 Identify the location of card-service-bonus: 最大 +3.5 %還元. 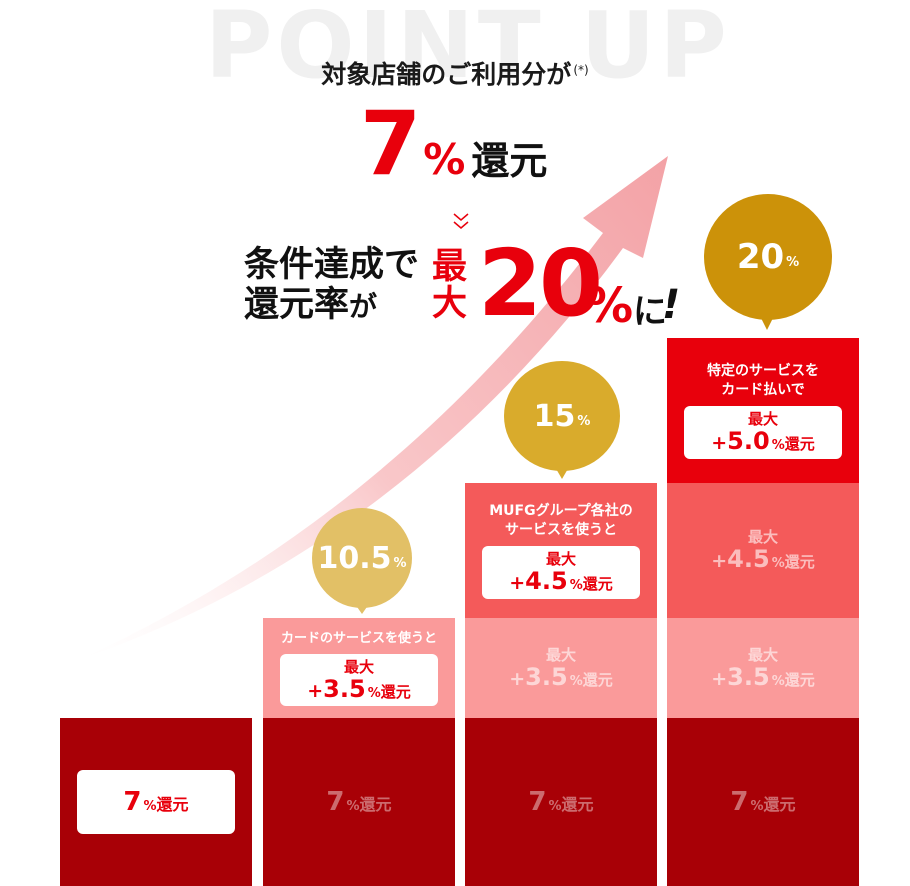
(359, 679).